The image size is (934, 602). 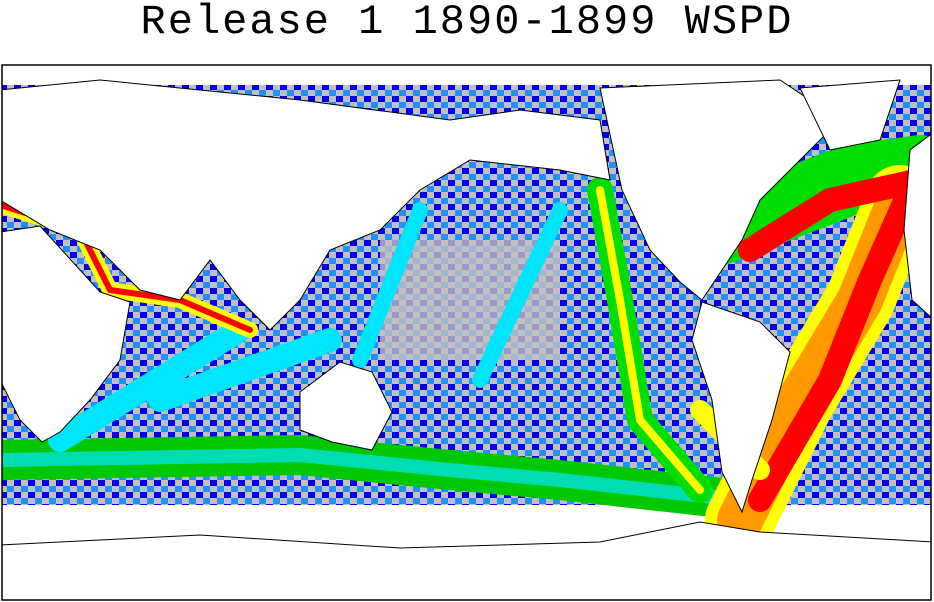 I want to click on map-title: Release 1 1890-1899 WSPD, so click(x=467, y=23).